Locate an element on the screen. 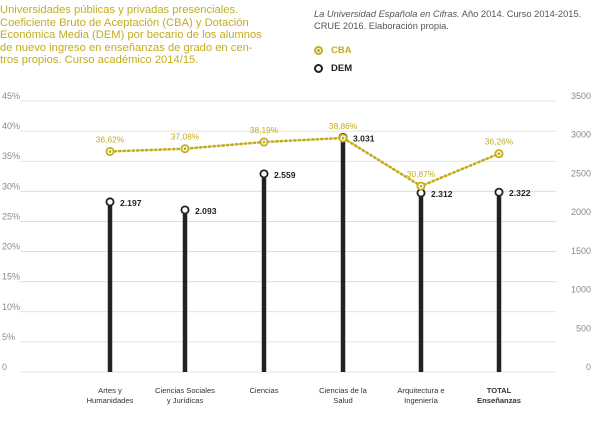 The image size is (594, 424). cba-value-label: 38,86% is located at coordinates (343, 126).